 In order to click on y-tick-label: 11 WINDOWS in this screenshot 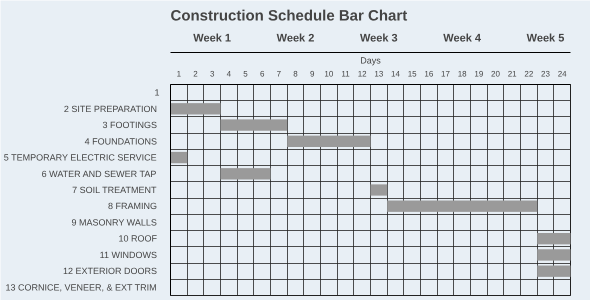, I will do `click(129, 255)`.